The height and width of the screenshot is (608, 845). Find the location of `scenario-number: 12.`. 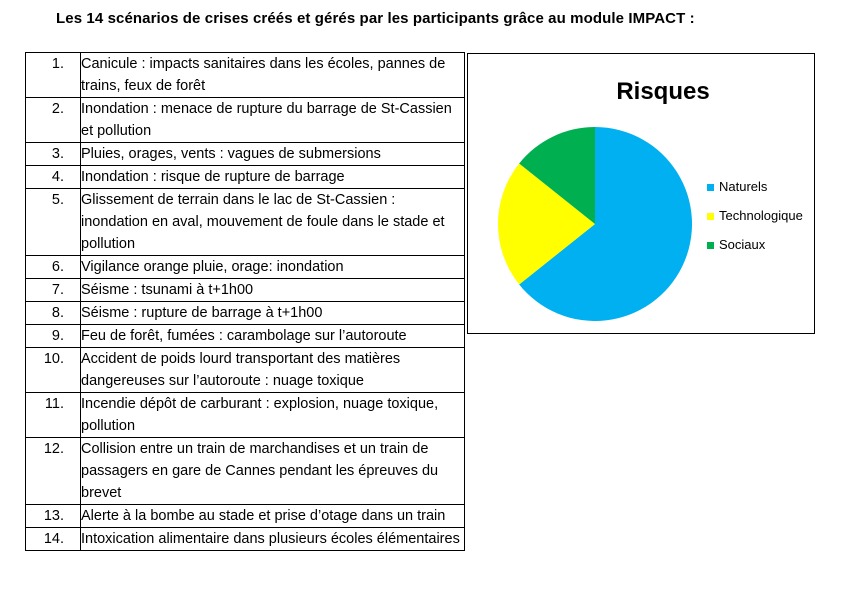

scenario-number: 12. is located at coordinates (53, 471).